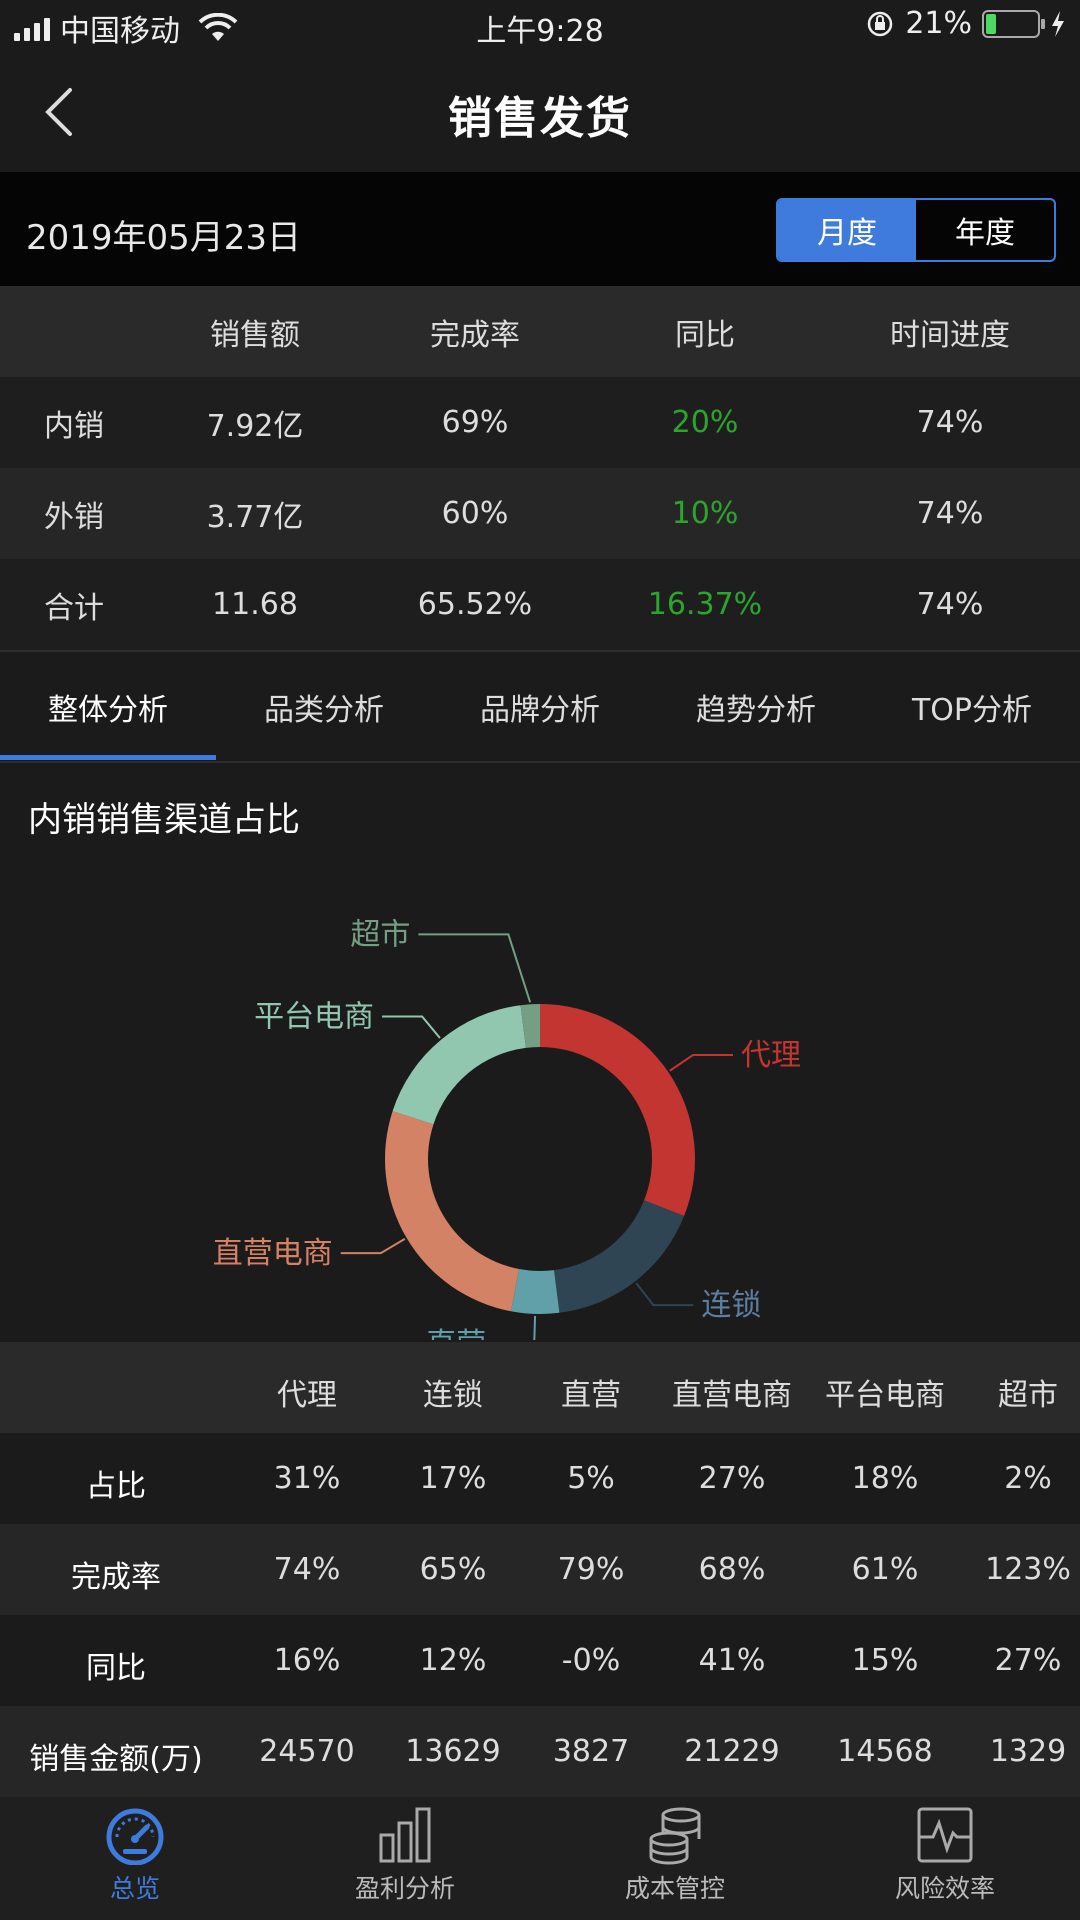 This screenshot has width=1080, height=1920. I want to click on chevron-left-icon, so click(60, 112).